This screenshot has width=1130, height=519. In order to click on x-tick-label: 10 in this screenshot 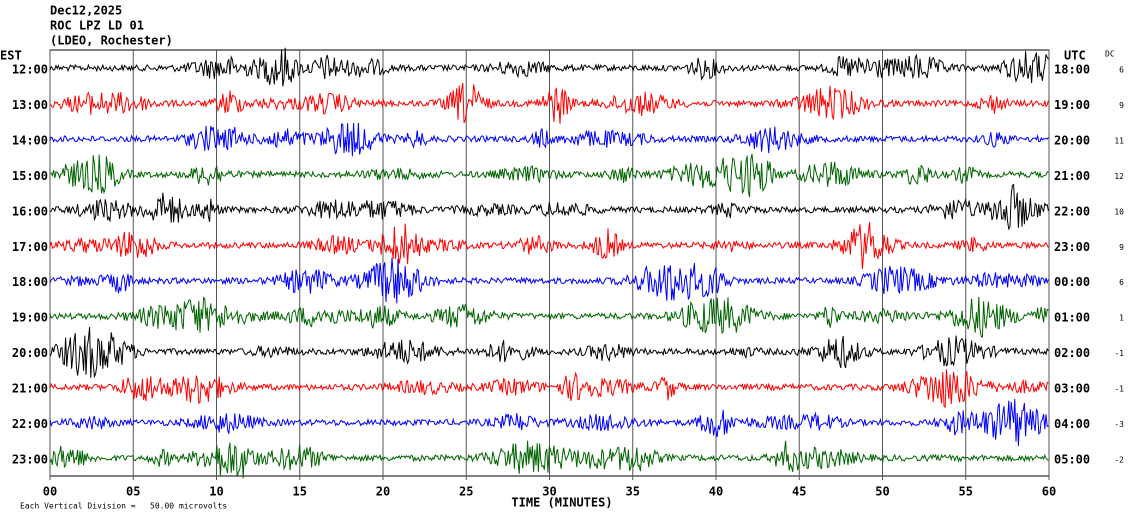, I will do `click(216, 492)`.